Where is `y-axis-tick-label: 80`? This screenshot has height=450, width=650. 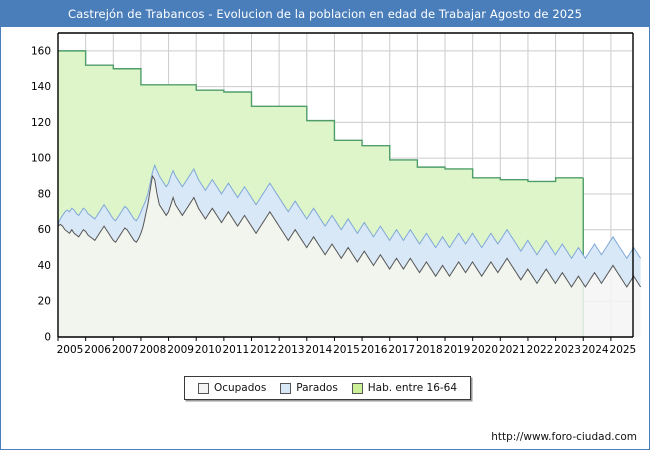 y-axis-tick-label: 80 is located at coordinates (44, 194).